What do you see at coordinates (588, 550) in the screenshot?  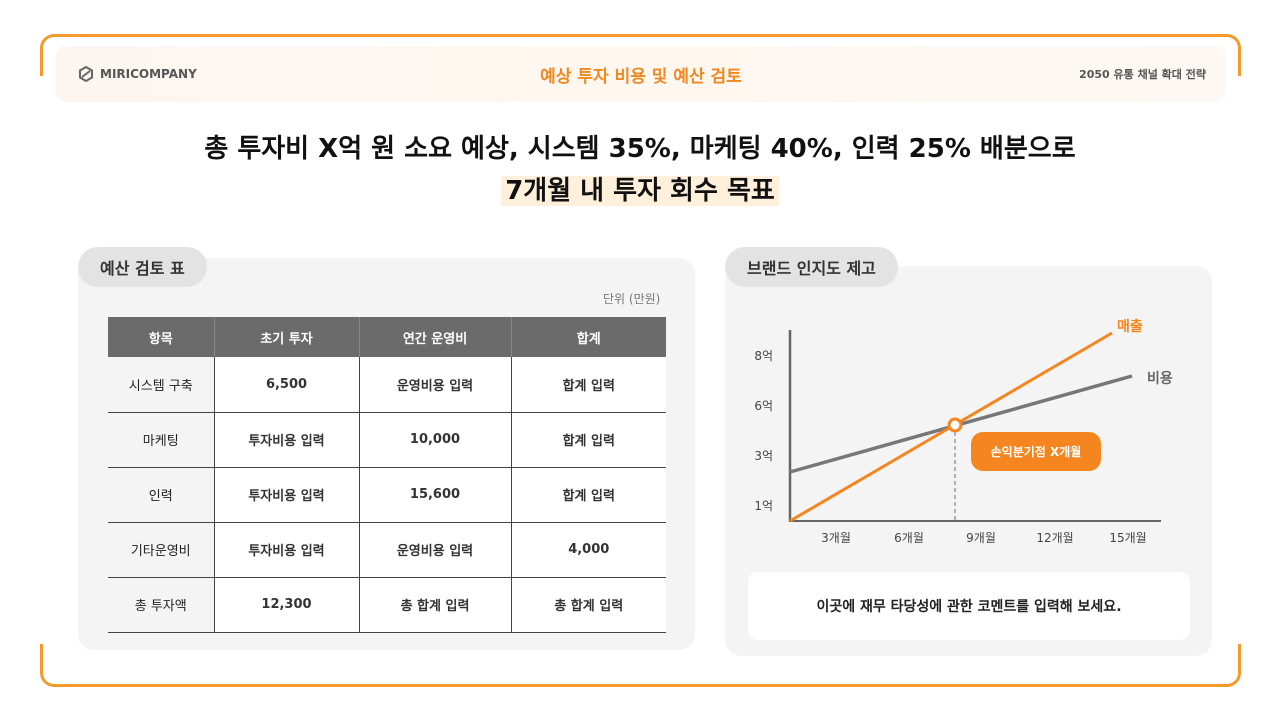 I see `table-cell: 4,000` at bounding box center [588, 550].